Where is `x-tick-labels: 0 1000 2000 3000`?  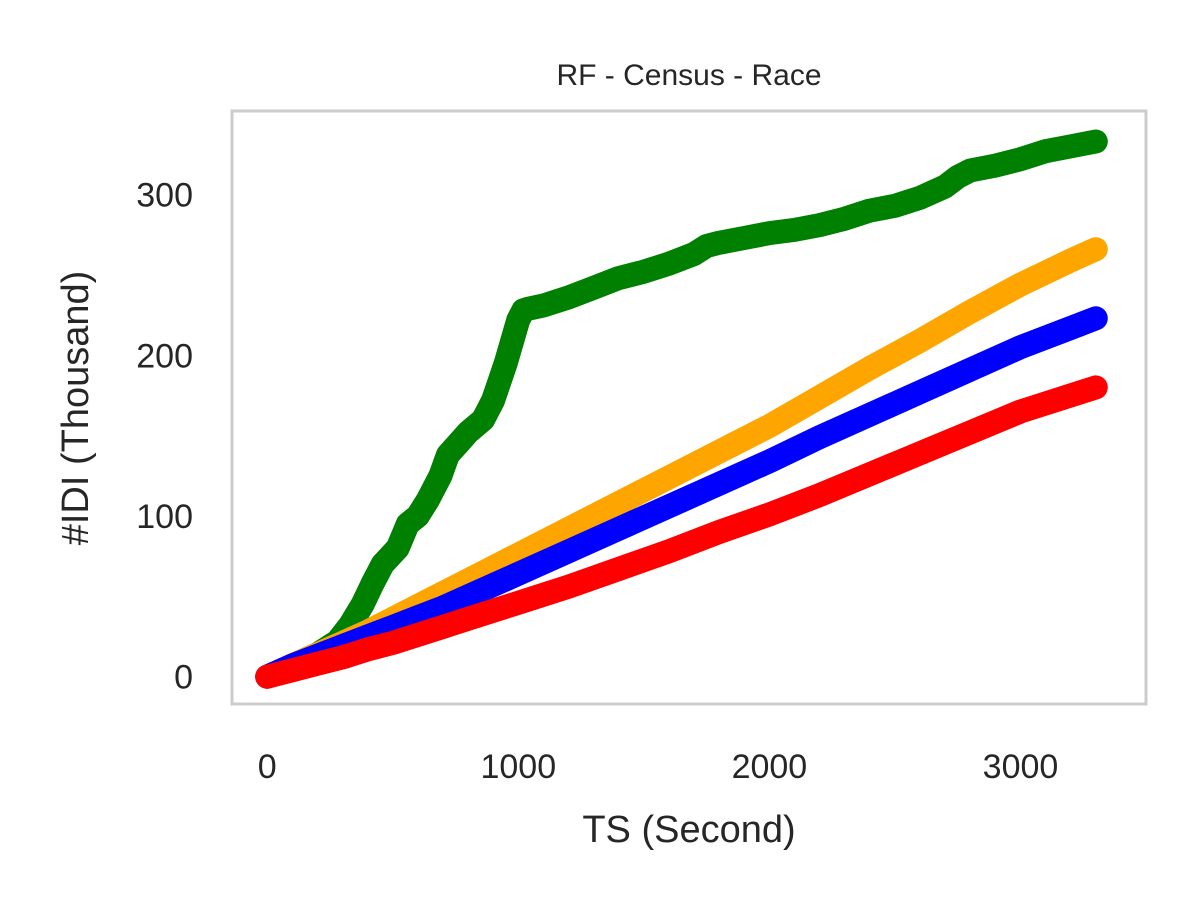
x-tick-labels: 0 1000 2000 3000 is located at coordinates (658, 767).